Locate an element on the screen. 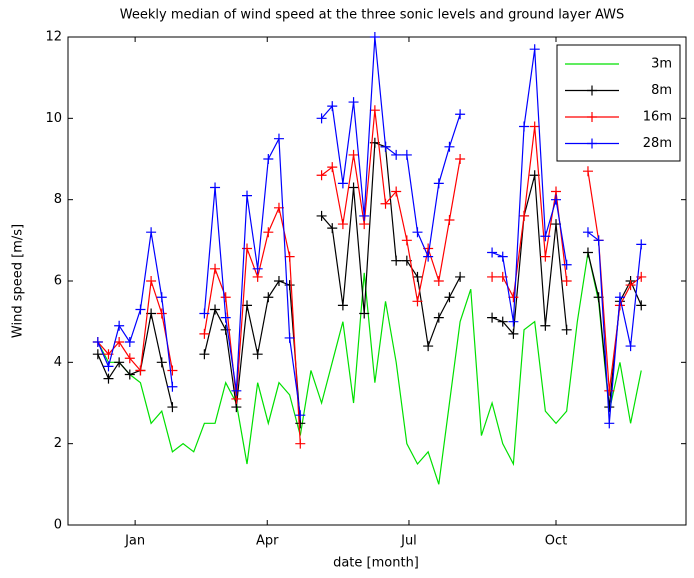  x-tick-label: Oct is located at coordinates (556, 541).